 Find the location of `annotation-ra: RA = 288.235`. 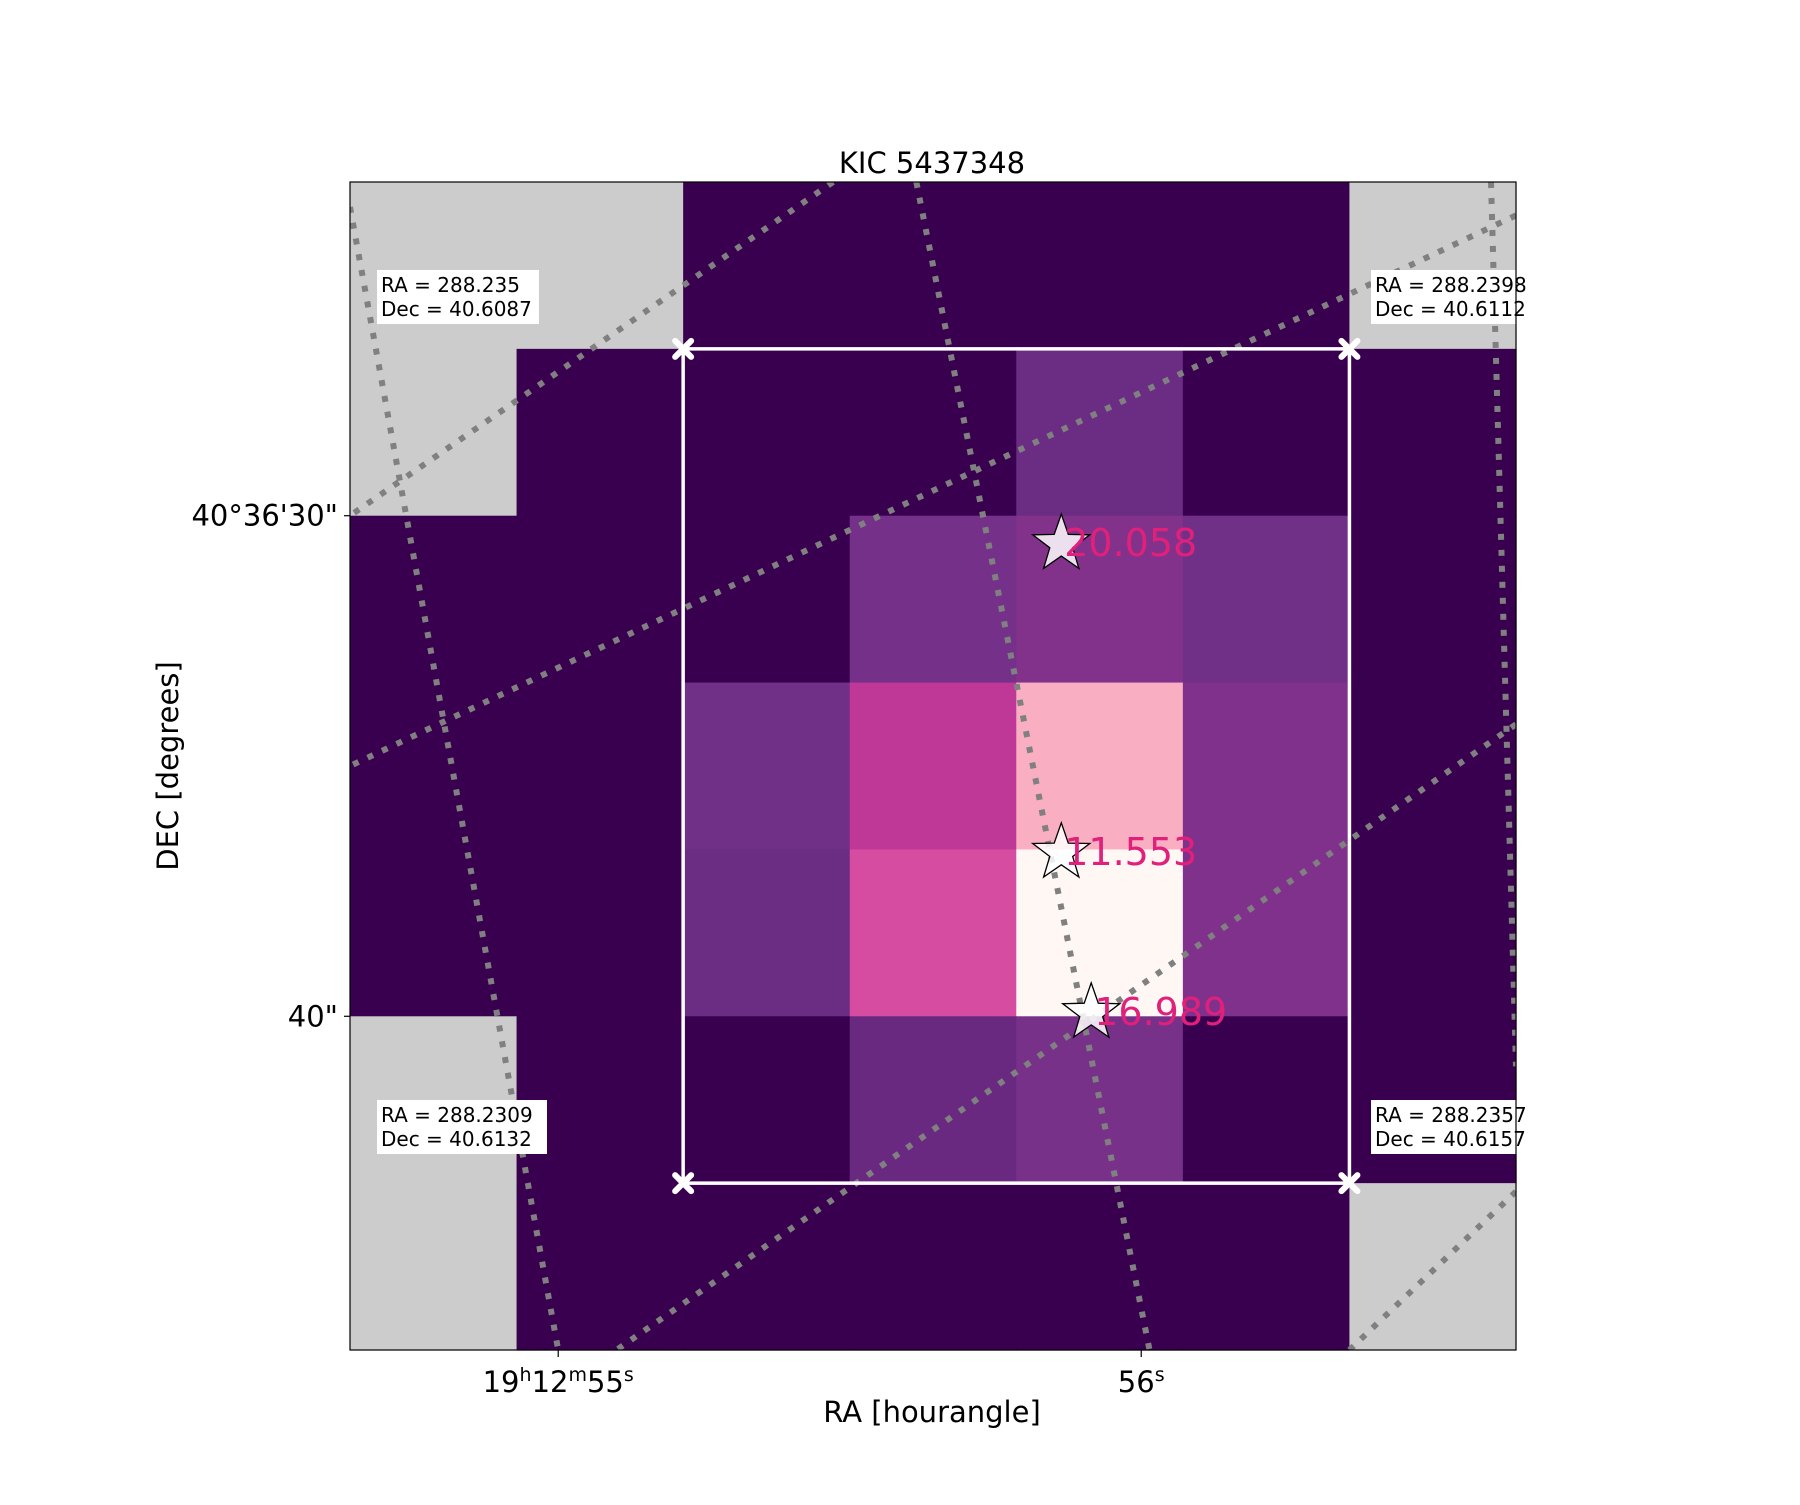

annotation-ra: RA = 288.235 is located at coordinates (450, 285).